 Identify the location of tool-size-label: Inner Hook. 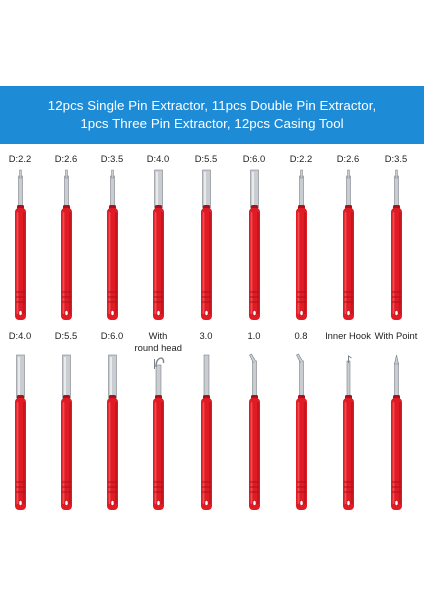
(348, 336).